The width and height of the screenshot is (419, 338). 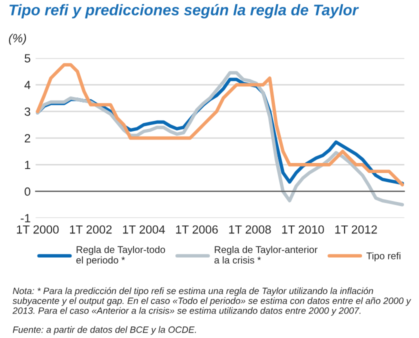 I want to click on y-tick-label: 4, so click(x=27, y=85).